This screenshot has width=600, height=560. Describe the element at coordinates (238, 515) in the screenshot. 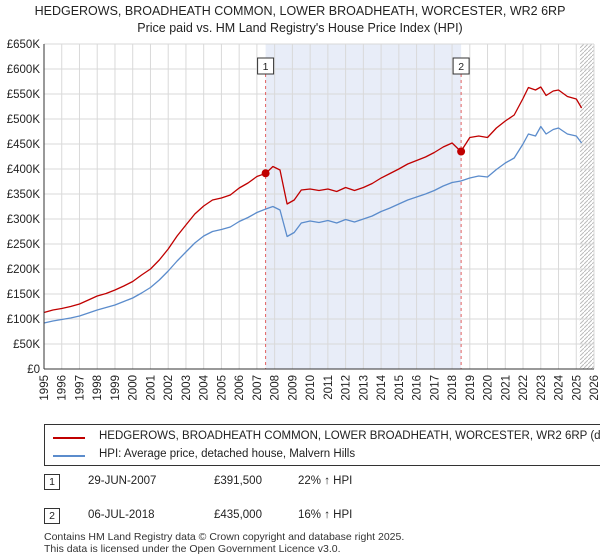

I see `sale-price: £435,000` at that location.